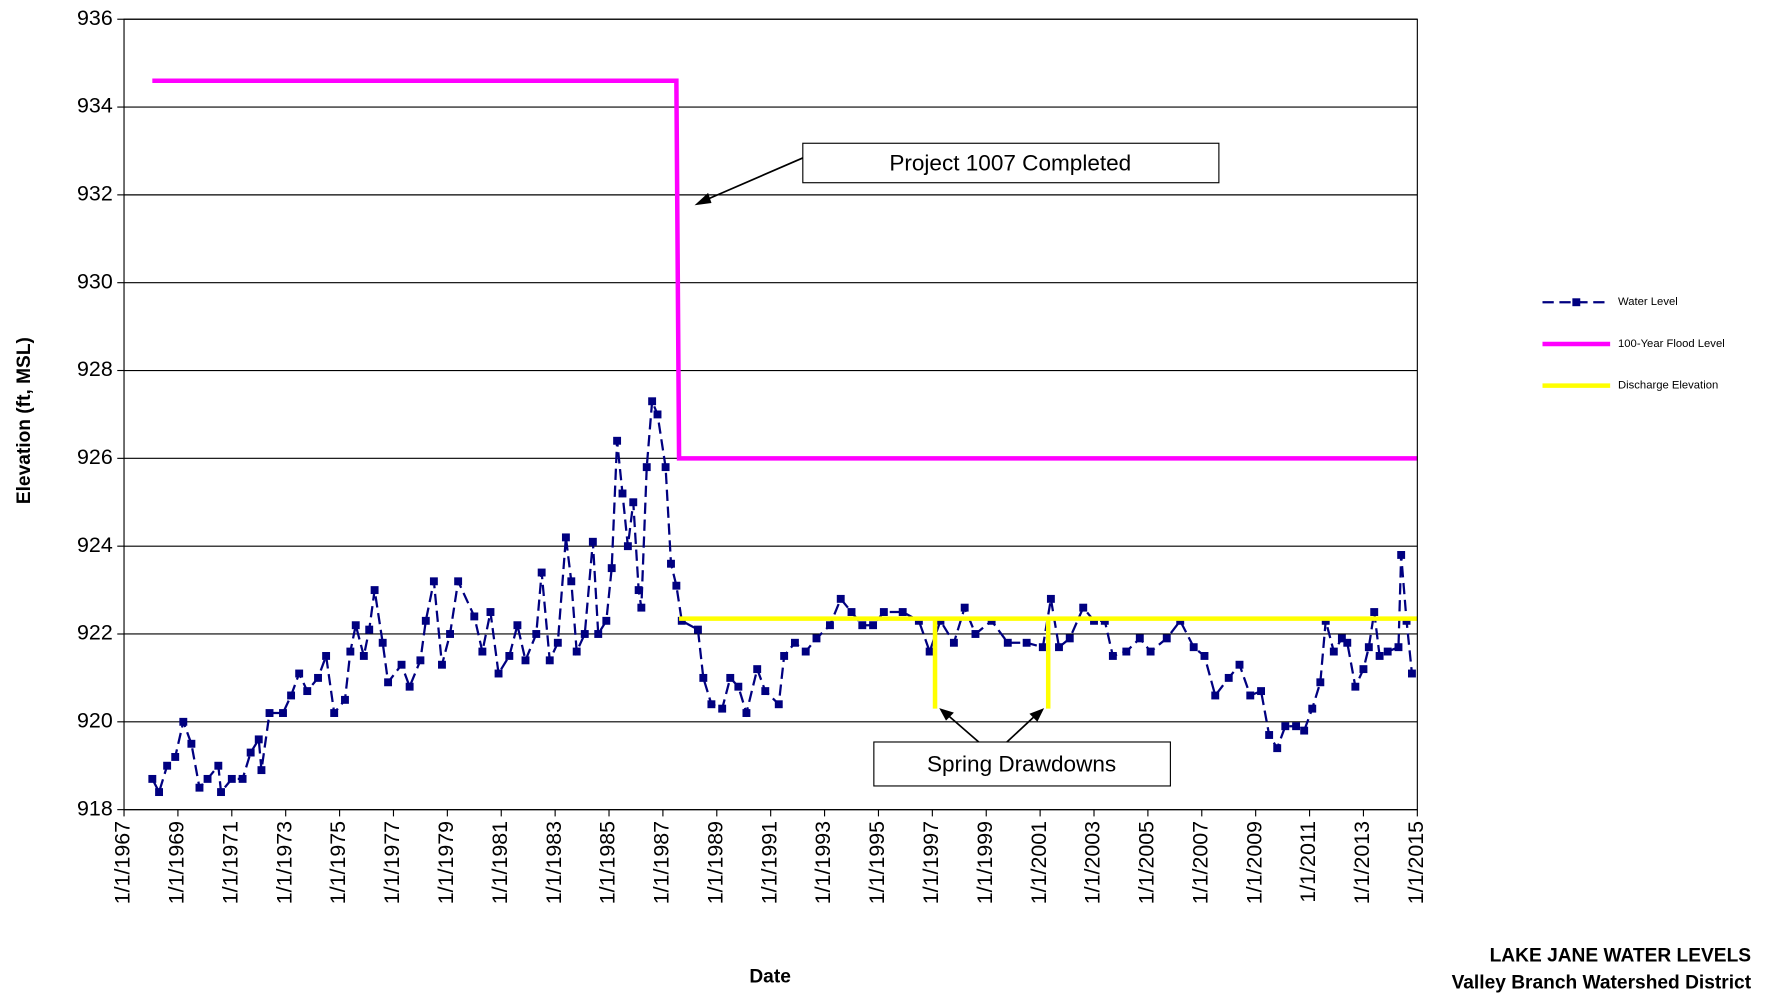 This screenshot has height=998, width=1768. I want to click on x-tick-label: 1/1/1969, so click(177, 862).